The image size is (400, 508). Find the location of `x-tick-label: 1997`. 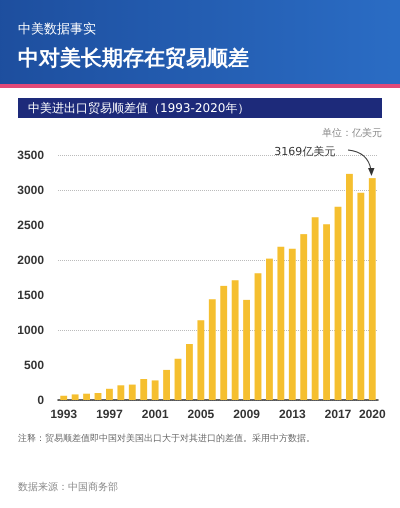

x-tick-label: 1997 is located at coordinates (110, 414).